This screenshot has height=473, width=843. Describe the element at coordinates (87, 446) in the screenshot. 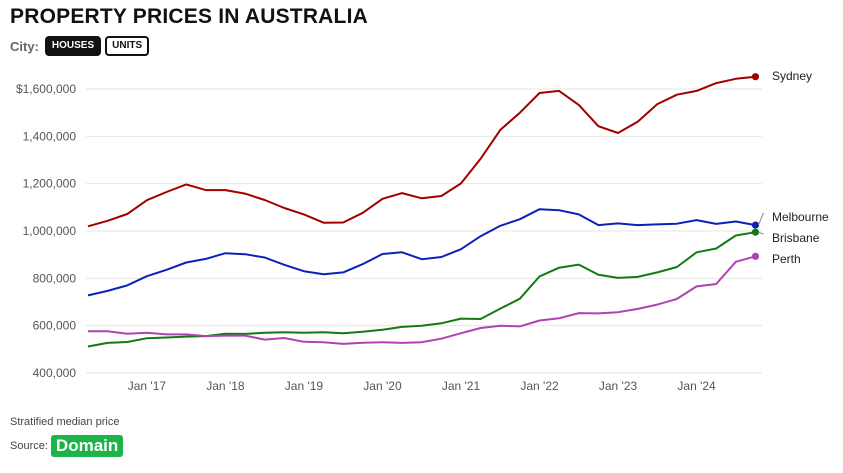

I see `domain-logo: Domain` at that location.